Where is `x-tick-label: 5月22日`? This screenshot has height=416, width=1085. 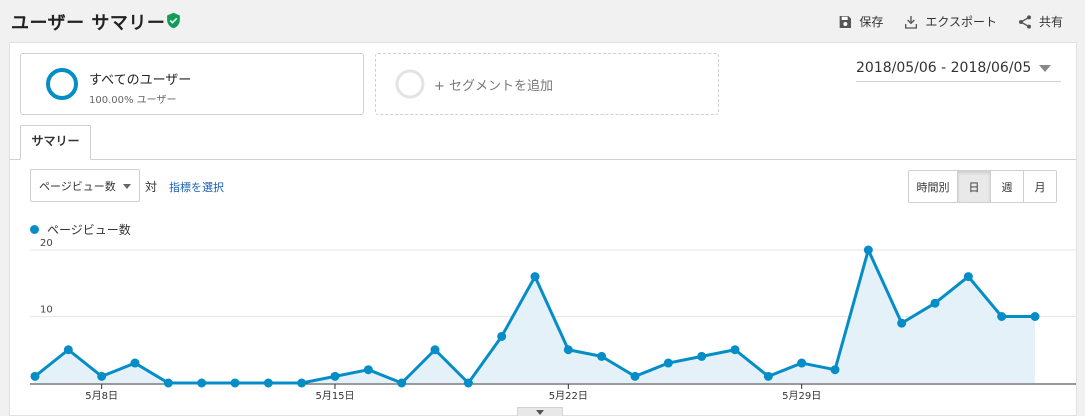 x-tick-label: 5月22日 is located at coordinates (568, 396).